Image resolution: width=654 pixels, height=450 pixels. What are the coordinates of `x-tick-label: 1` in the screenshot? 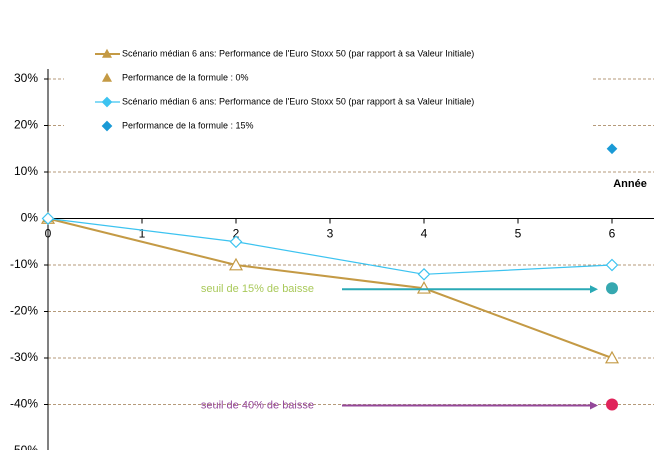 It's located at (142, 234).